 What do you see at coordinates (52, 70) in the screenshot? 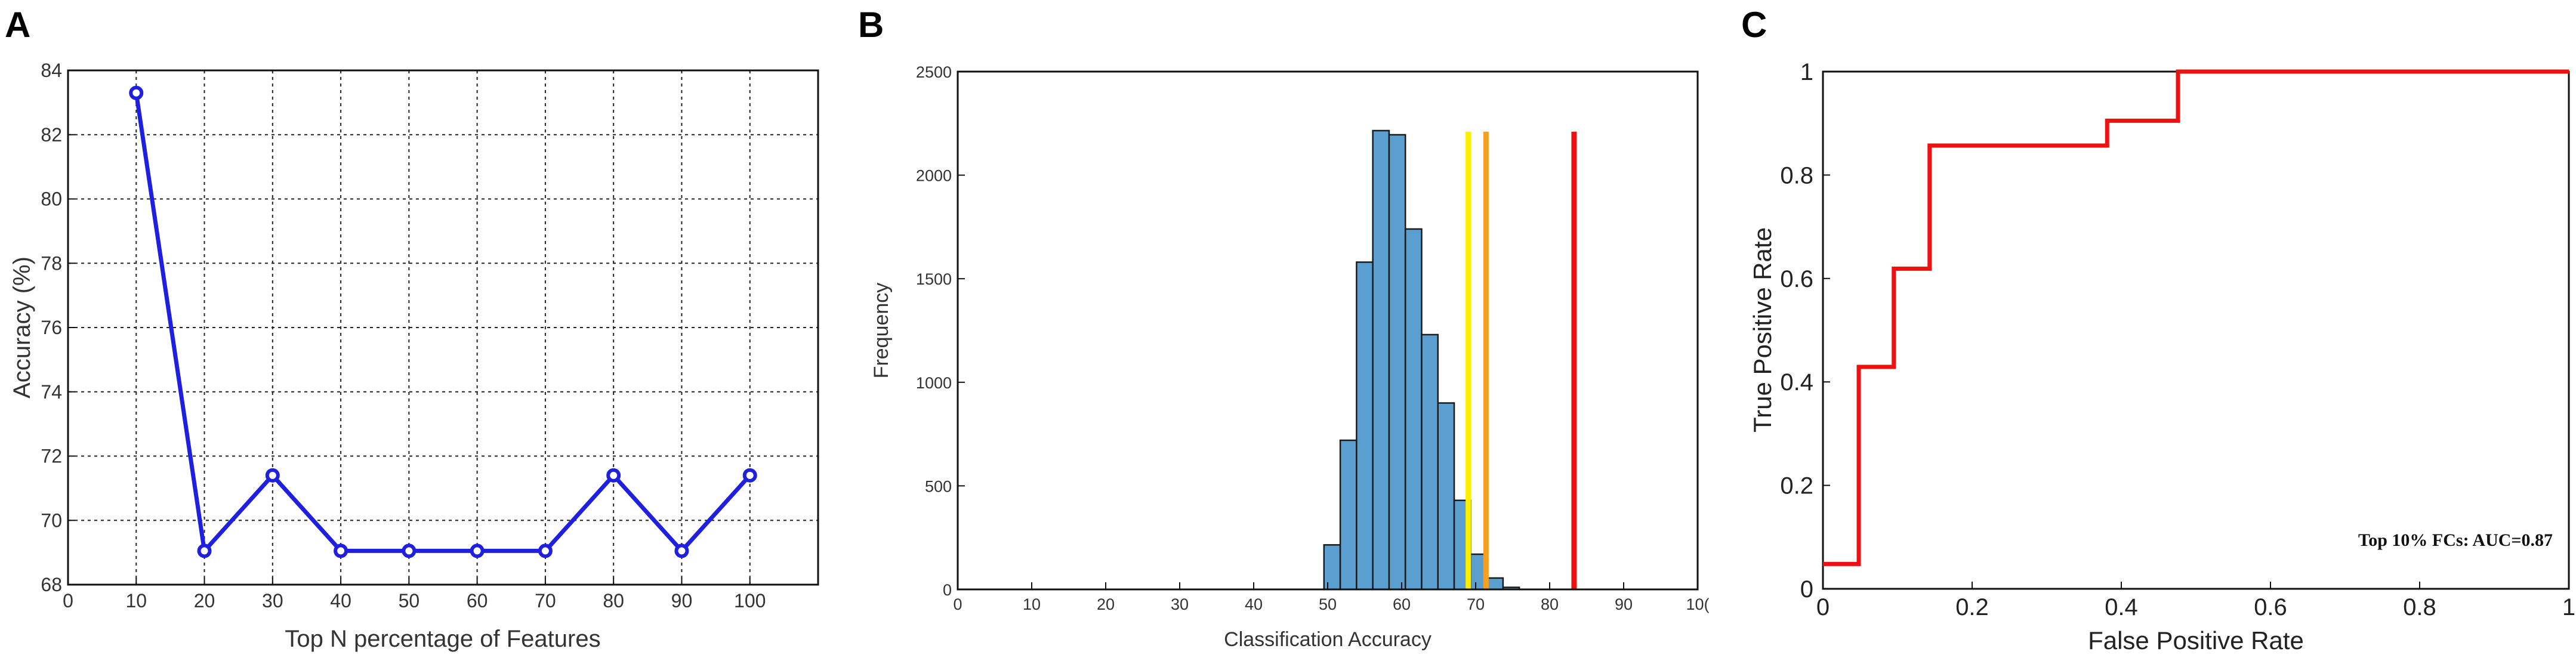
I see `panel-a-y-tick-label: 84` at bounding box center [52, 70].